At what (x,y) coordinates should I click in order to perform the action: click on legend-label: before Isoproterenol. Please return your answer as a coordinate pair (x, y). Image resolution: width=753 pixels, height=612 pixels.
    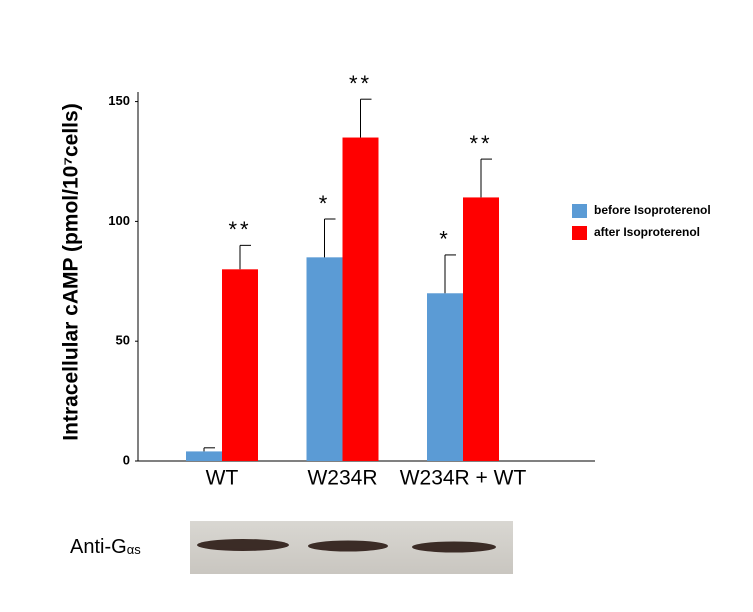
    Looking at the image, I should click on (652, 210).